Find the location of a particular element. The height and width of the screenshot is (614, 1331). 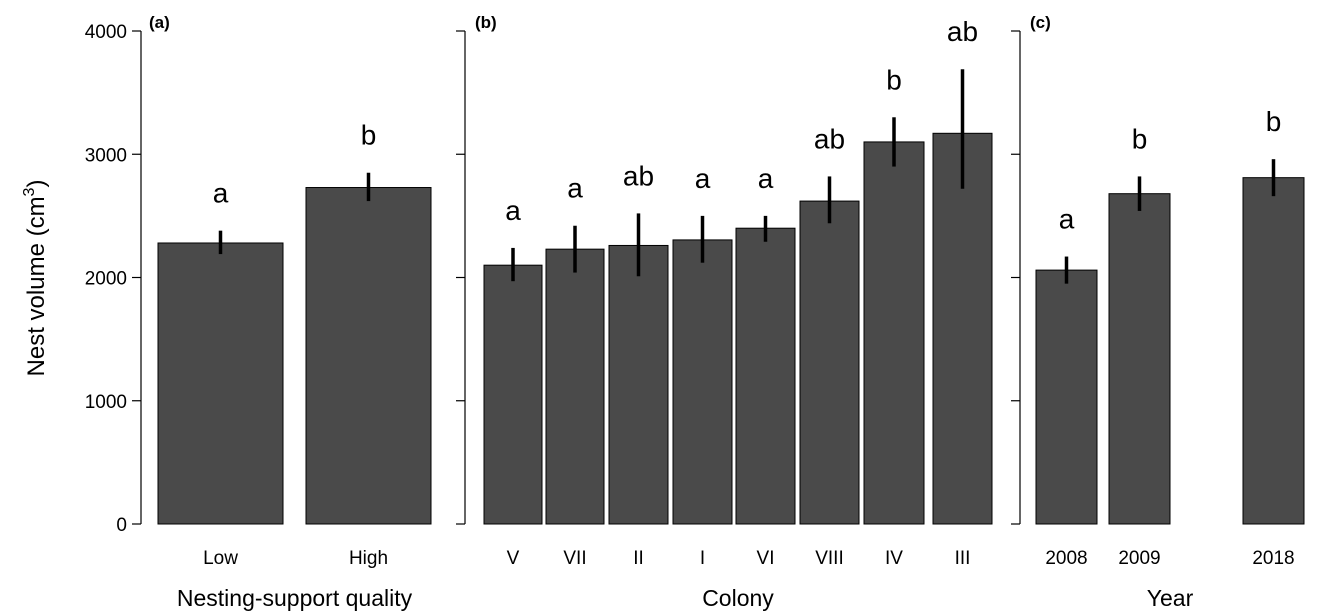

x-tick-label: 2008 is located at coordinates (1066, 558).